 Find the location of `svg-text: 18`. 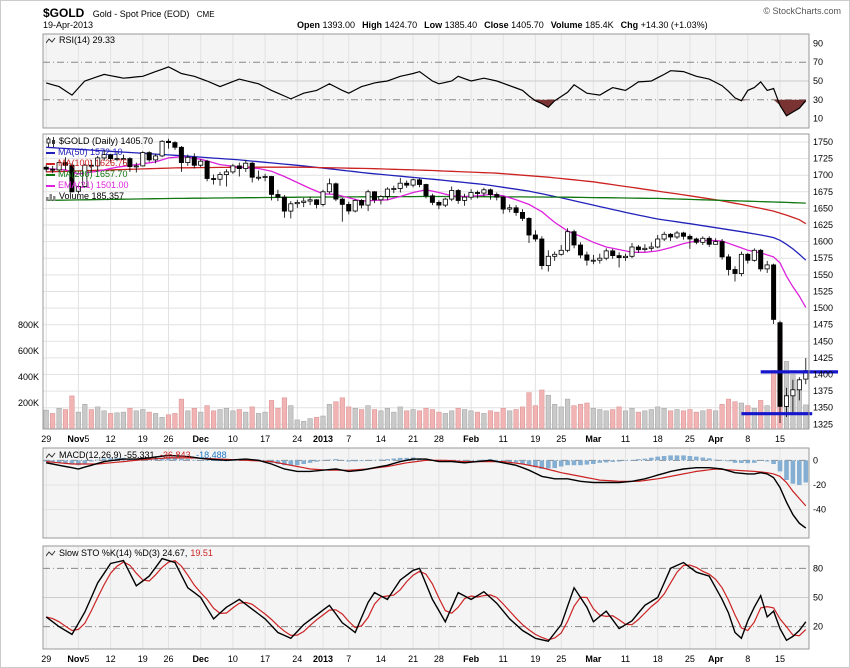

svg-text: 18 is located at coordinates (658, 659).